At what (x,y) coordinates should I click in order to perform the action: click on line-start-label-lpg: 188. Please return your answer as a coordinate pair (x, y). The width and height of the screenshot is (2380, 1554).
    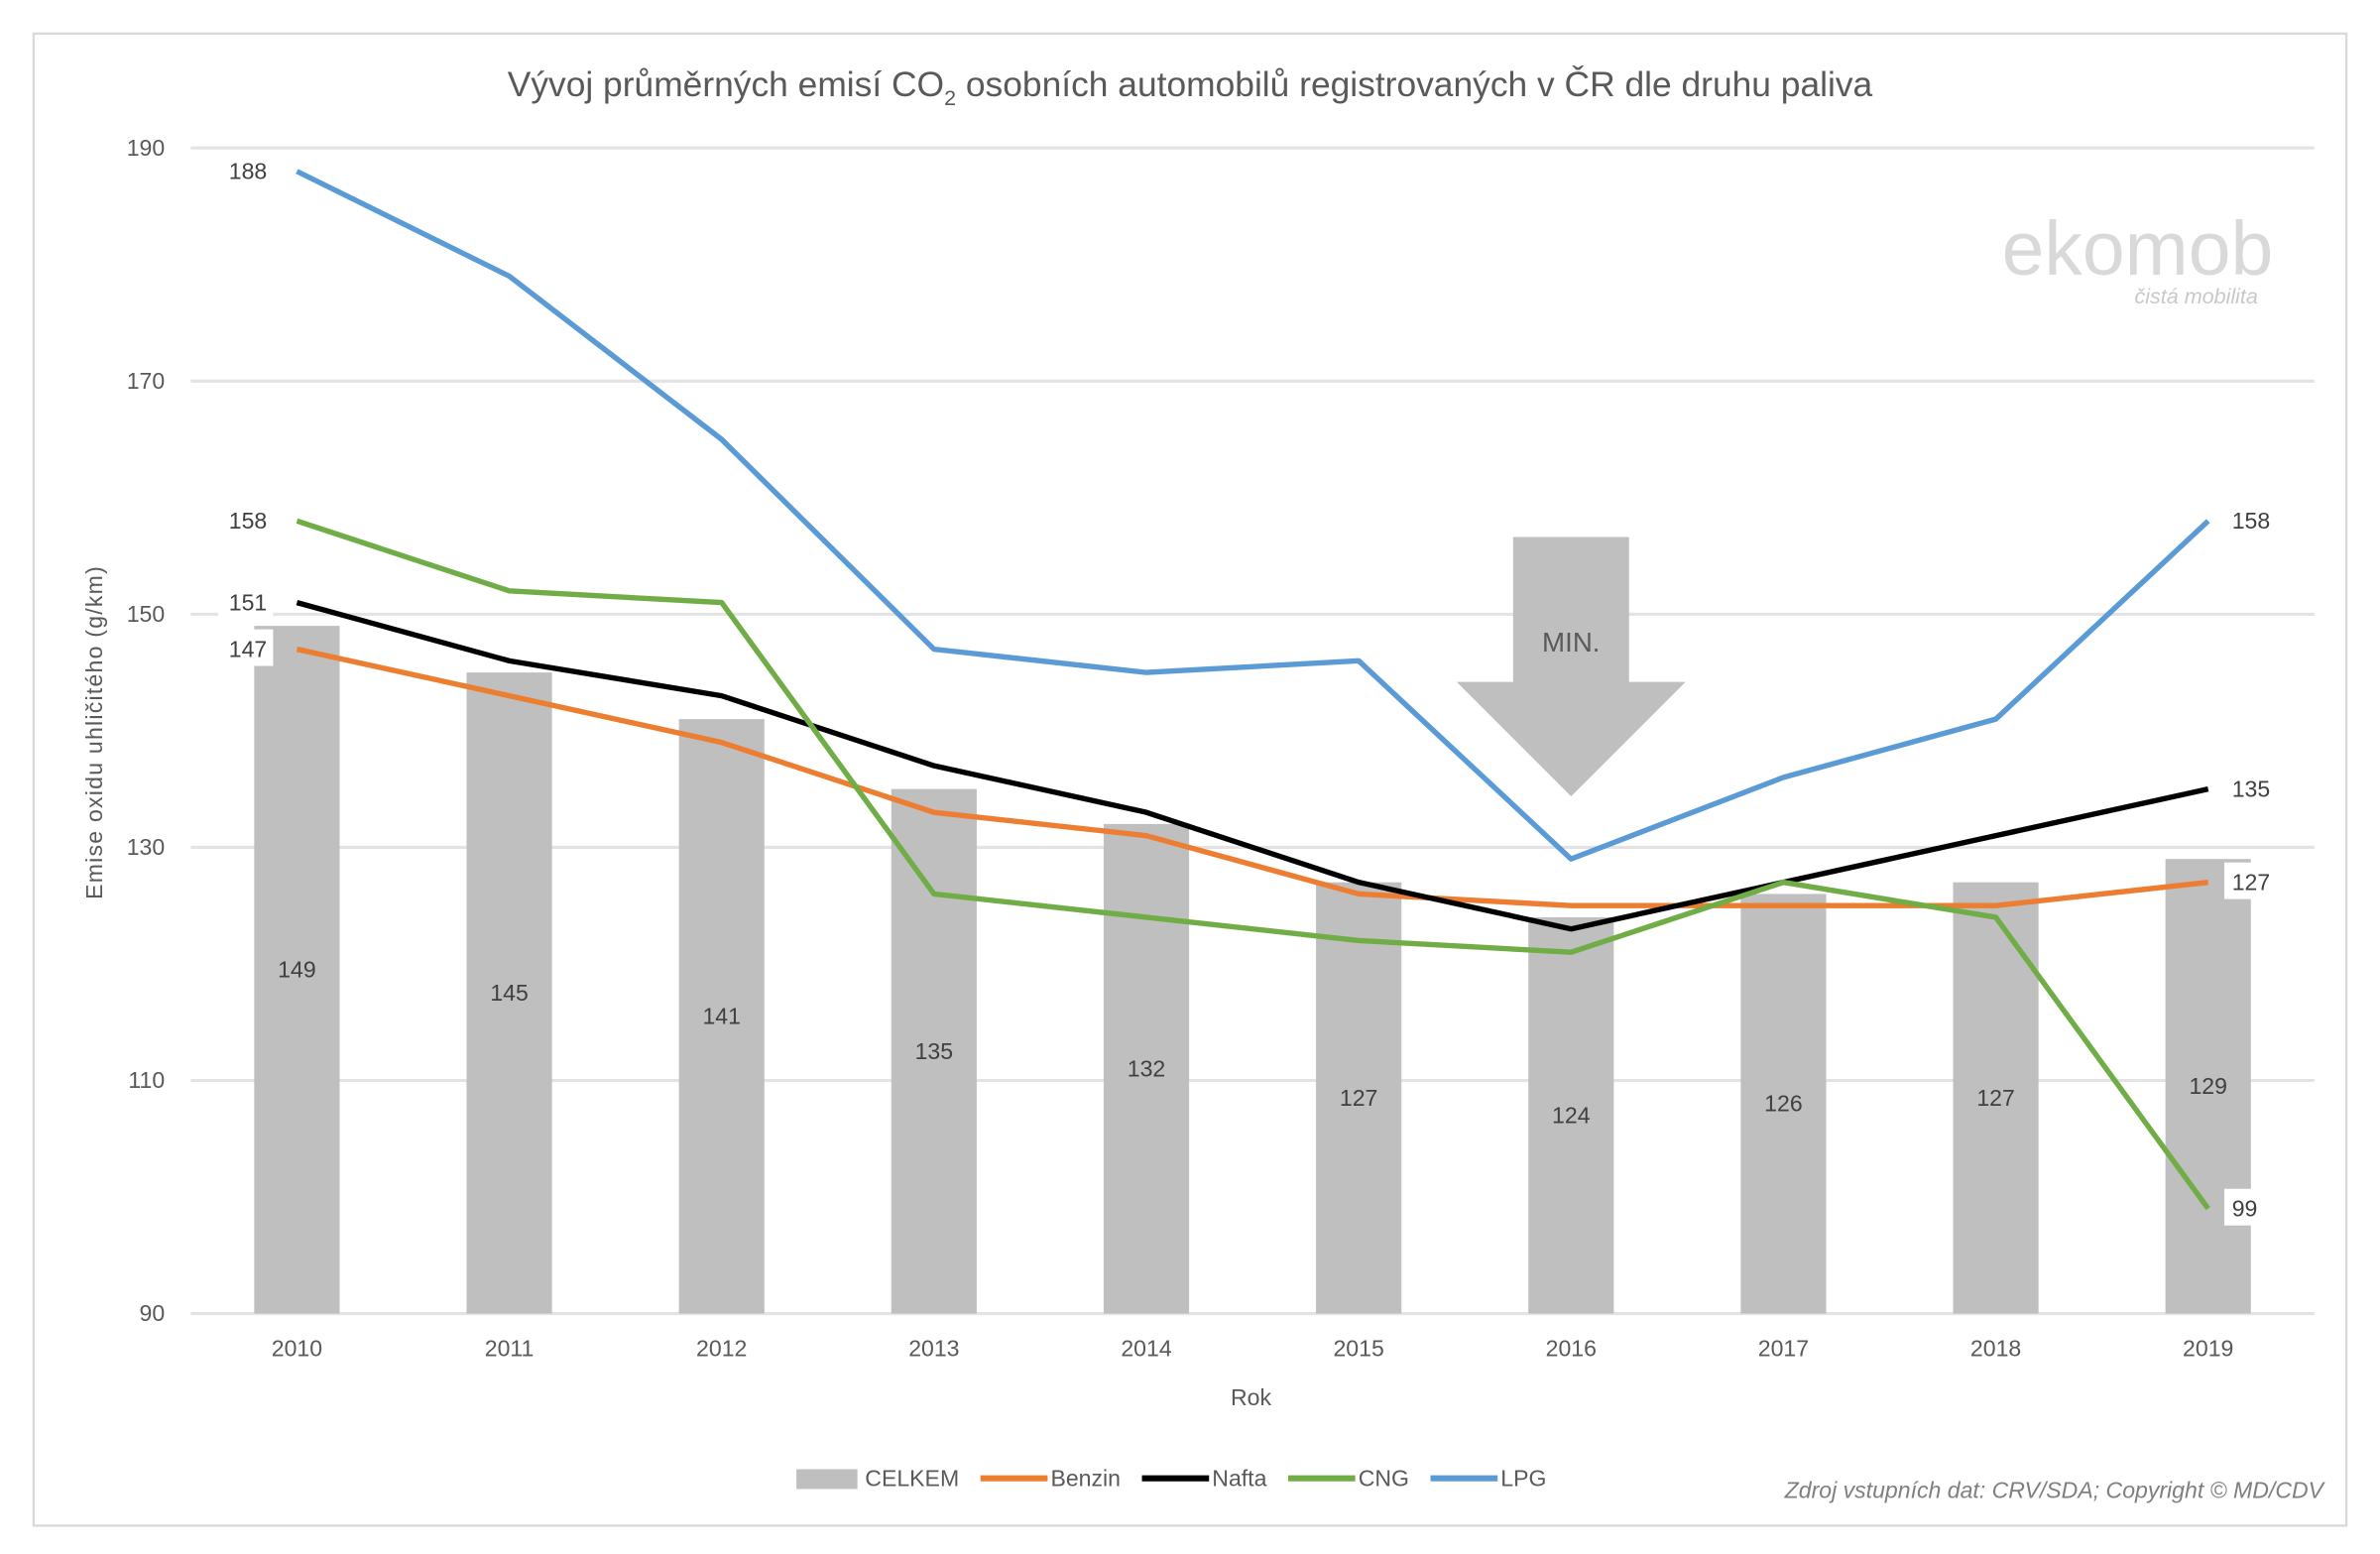
    Looking at the image, I should click on (248, 170).